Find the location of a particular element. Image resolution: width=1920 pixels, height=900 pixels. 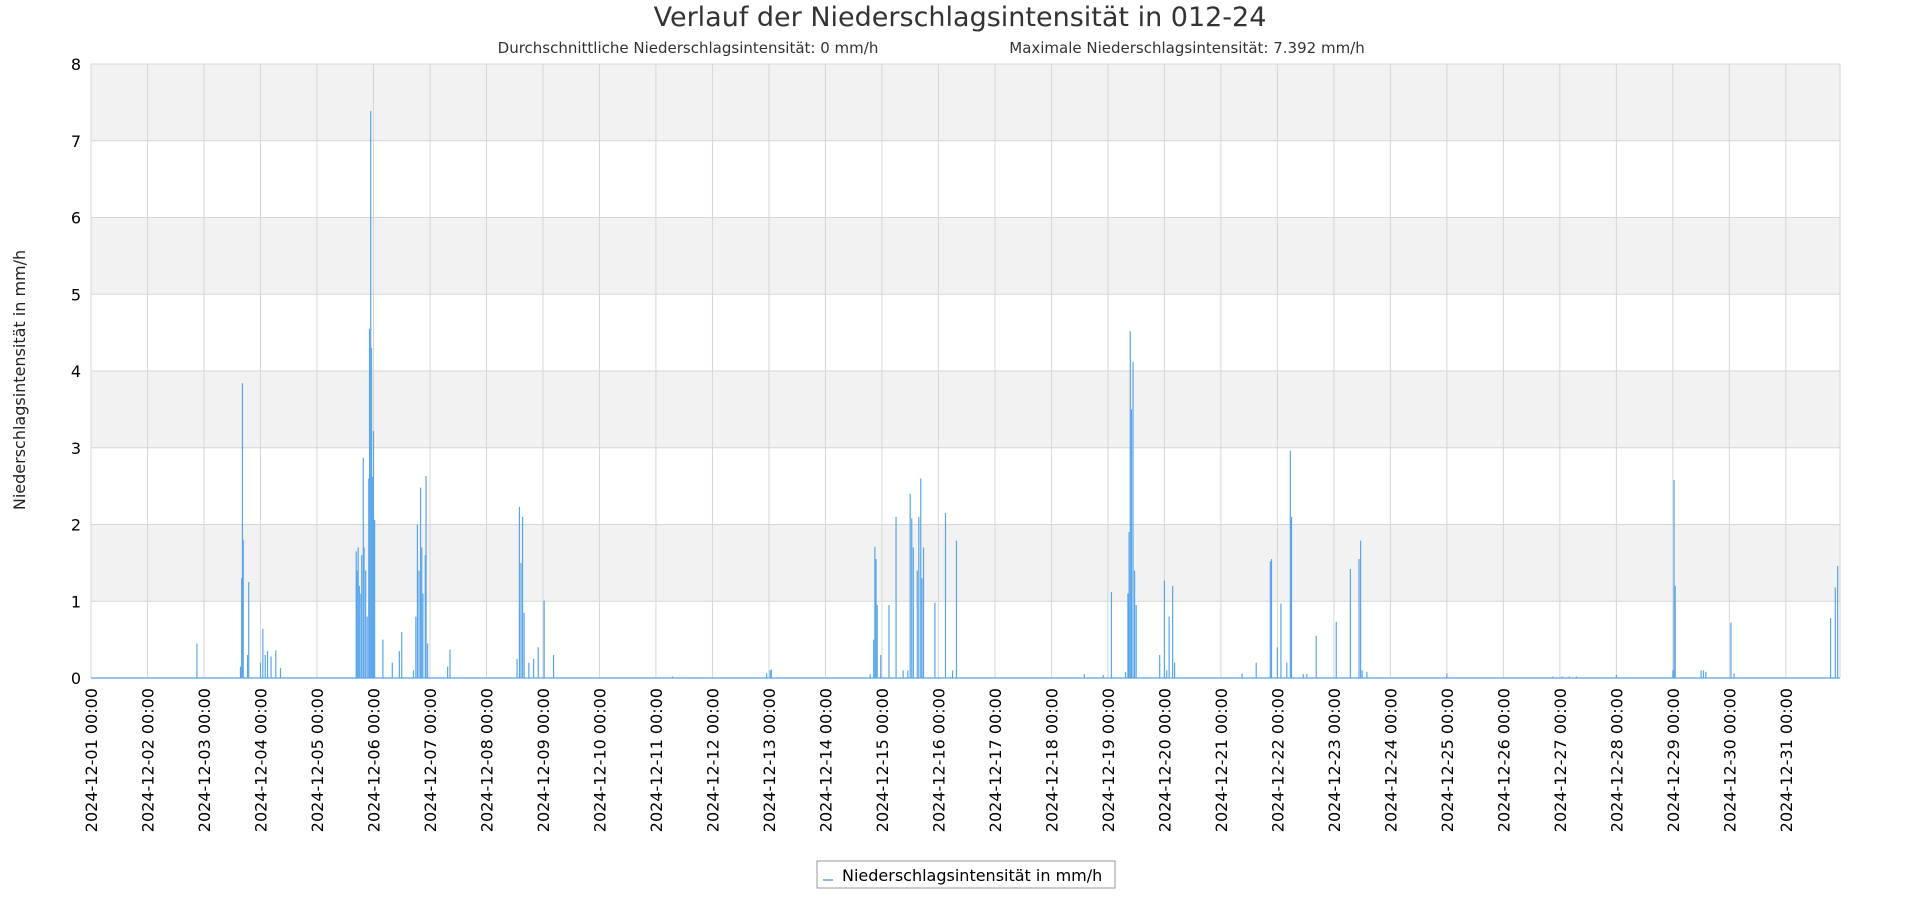

y-axis-ticks: 0 1 2 3 4 5 6 7 8 is located at coordinates (76, 371).